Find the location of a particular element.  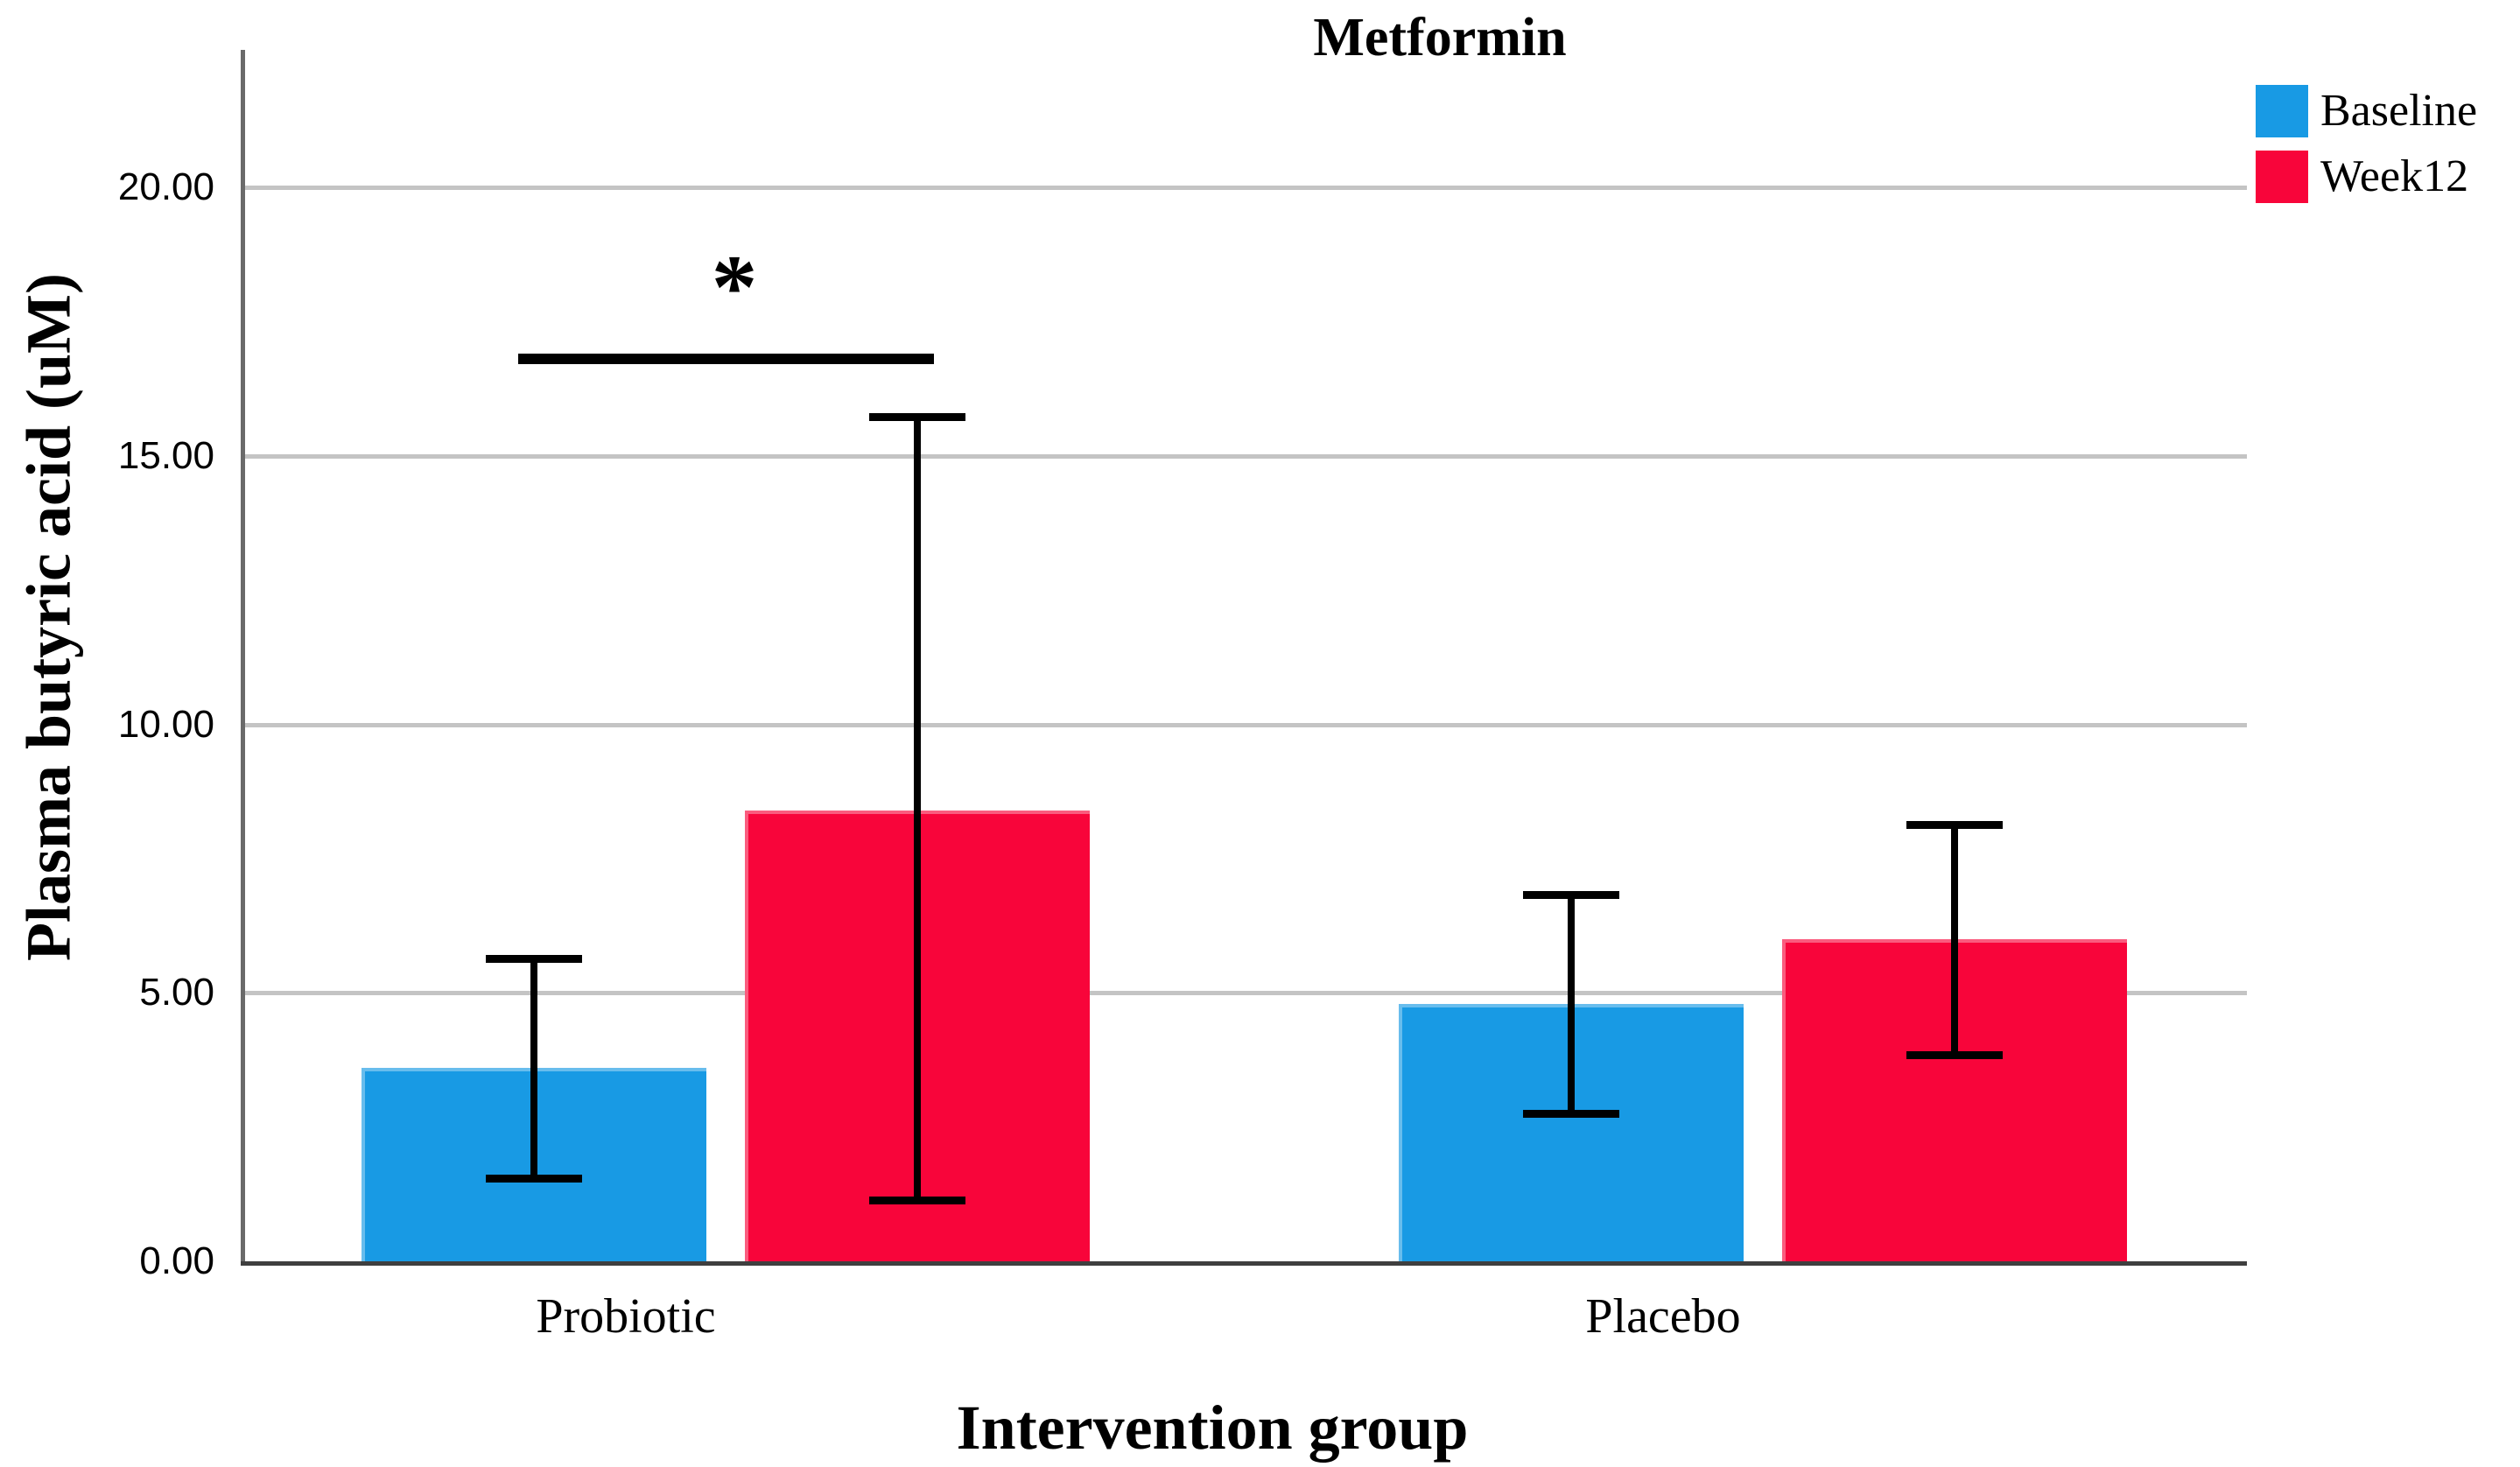

chart-title: Metformin is located at coordinates (1440, 37).